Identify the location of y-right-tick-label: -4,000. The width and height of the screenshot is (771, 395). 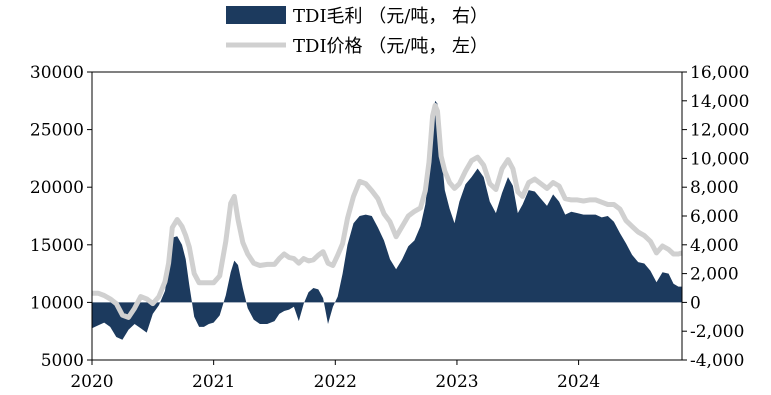
(717, 361).